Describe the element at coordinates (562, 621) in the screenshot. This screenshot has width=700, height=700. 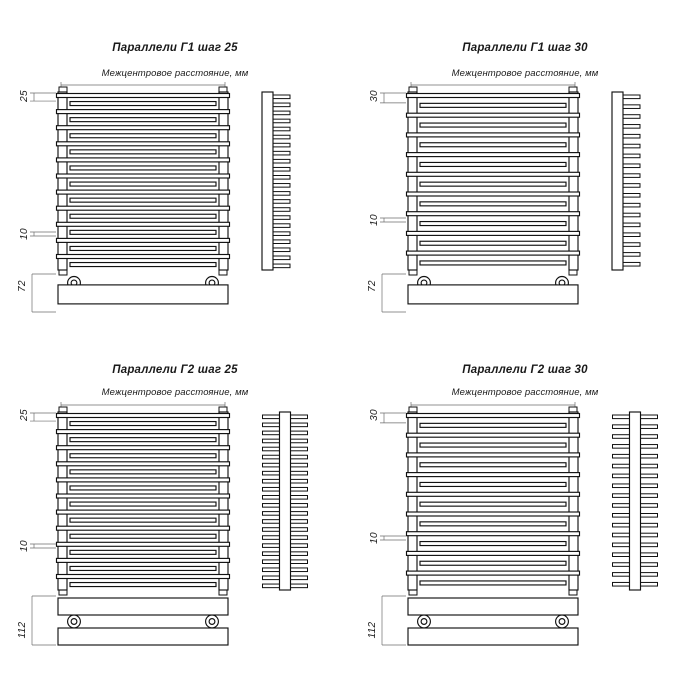
I see `connector-inner-right` at that location.